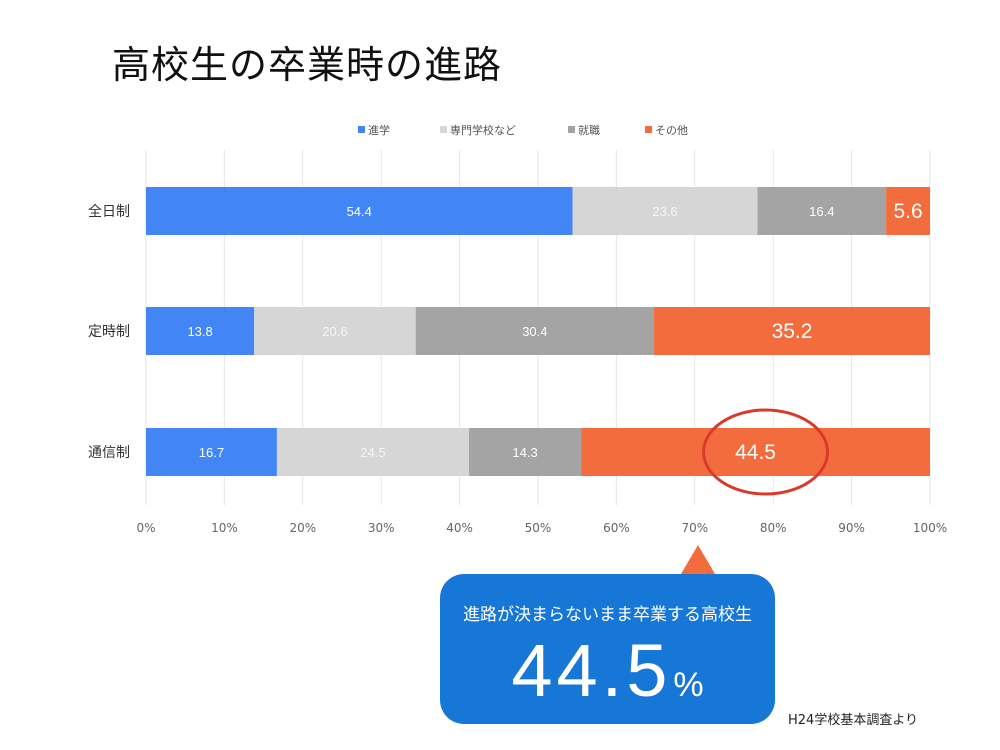  I want to click on legend-label: 就職, so click(589, 130).